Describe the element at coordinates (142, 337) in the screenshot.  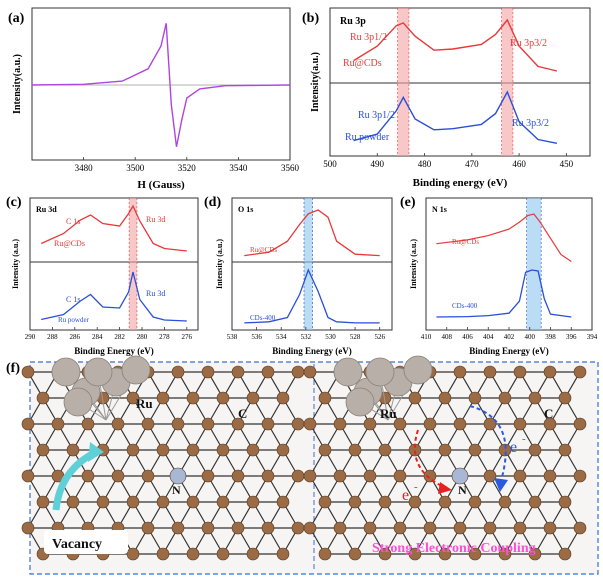
I see `panel-c-tick-label: 280` at that location.